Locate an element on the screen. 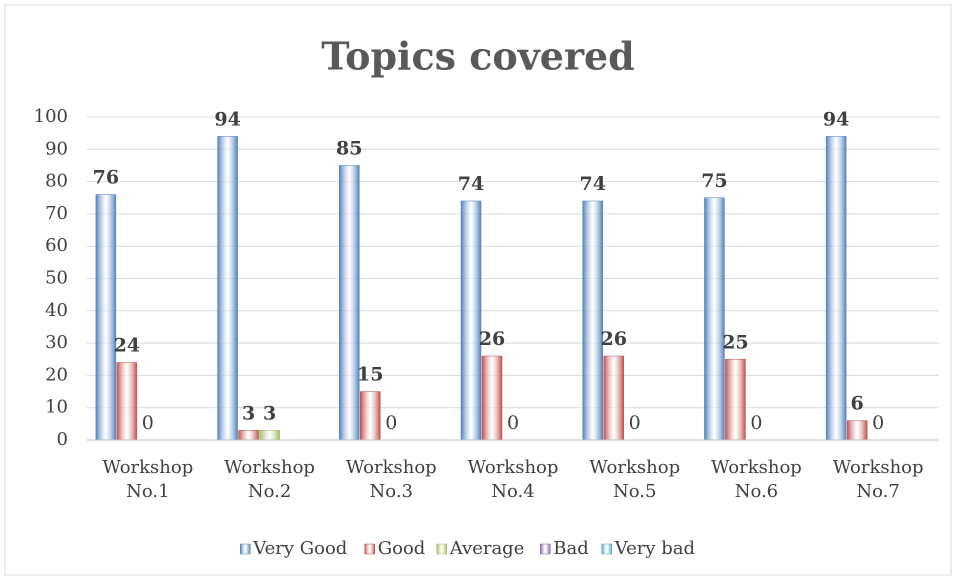 This screenshot has height=581, width=957. x-tick-label: Workshop No.5 is located at coordinates (635, 479).